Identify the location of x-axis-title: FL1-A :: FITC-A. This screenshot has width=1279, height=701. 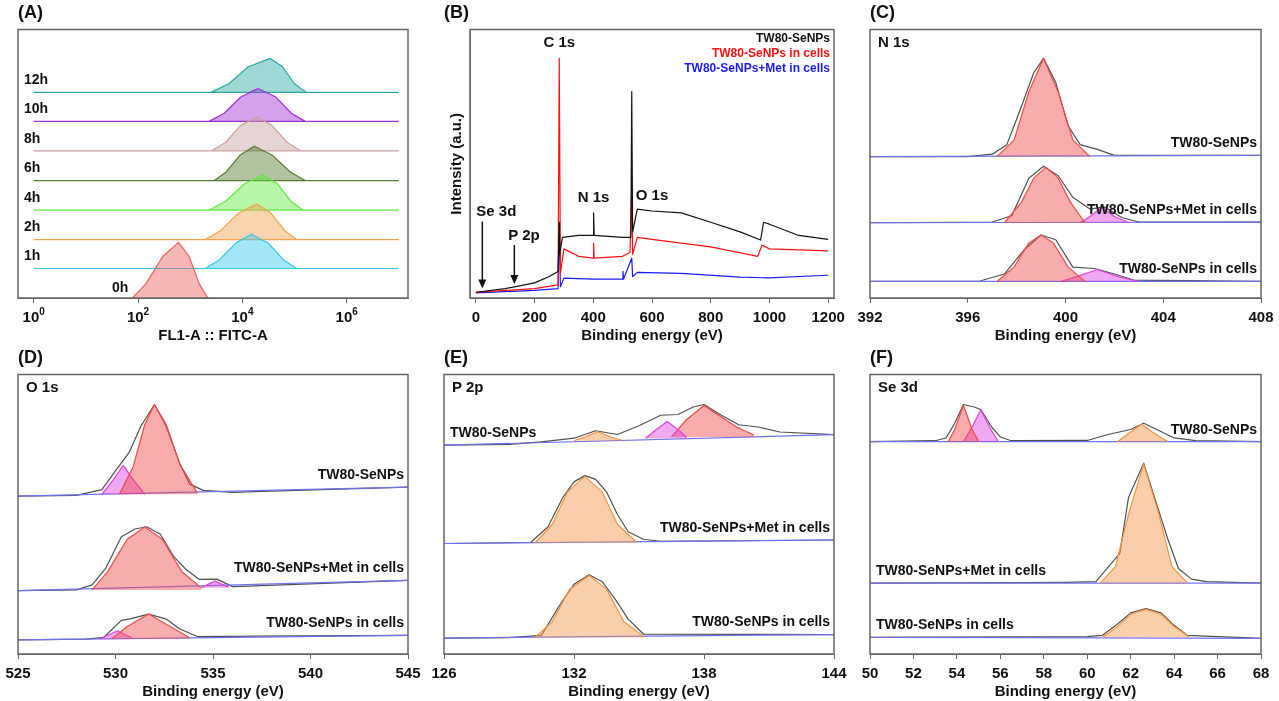
(213, 335).